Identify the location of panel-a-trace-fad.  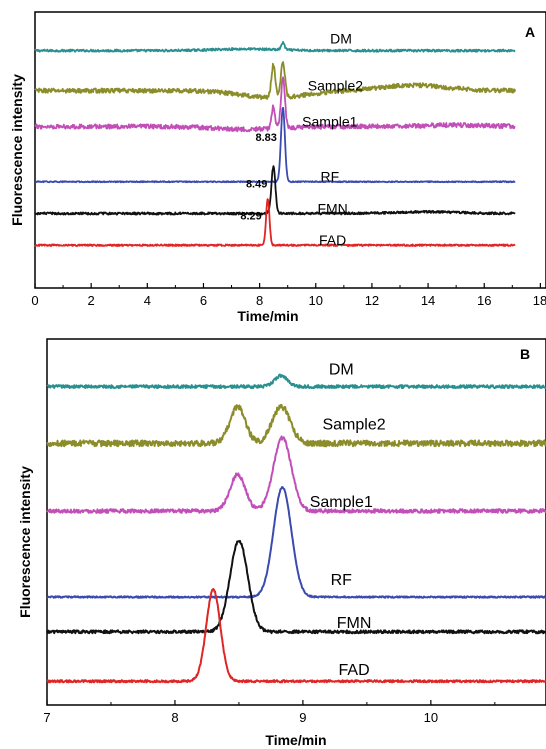
(275, 222).